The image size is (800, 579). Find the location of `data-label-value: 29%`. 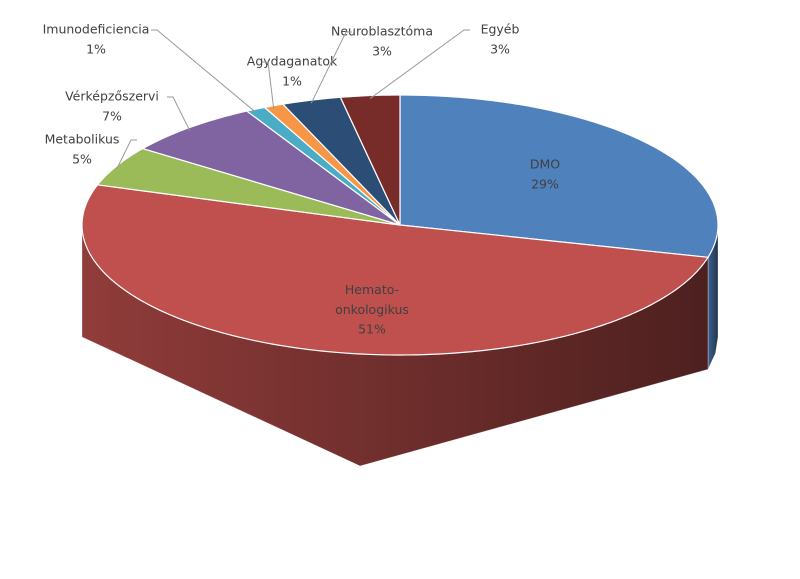

data-label-value: 29% is located at coordinates (545, 184).